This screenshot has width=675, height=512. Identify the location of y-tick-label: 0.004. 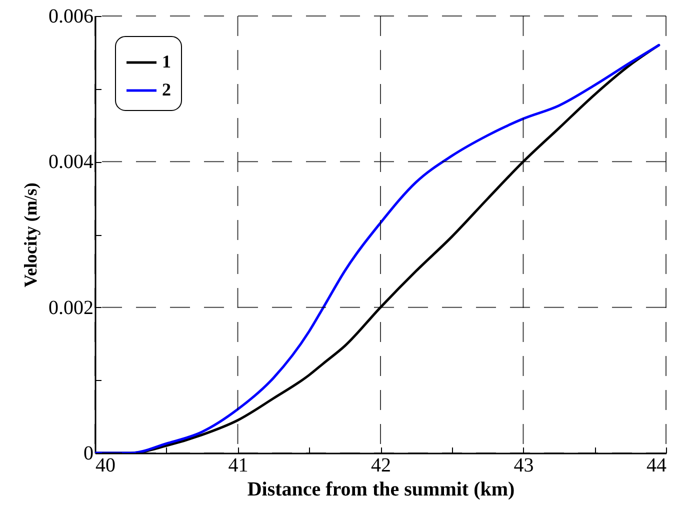
(71, 162).